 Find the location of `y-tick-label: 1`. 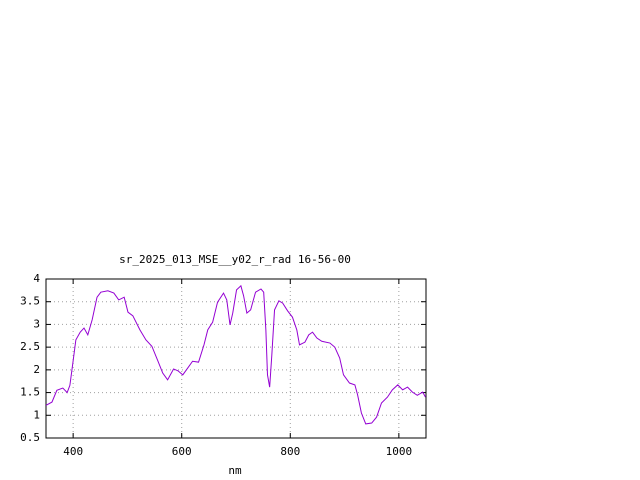

y-tick-label: 1 is located at coordinates (36, 414).